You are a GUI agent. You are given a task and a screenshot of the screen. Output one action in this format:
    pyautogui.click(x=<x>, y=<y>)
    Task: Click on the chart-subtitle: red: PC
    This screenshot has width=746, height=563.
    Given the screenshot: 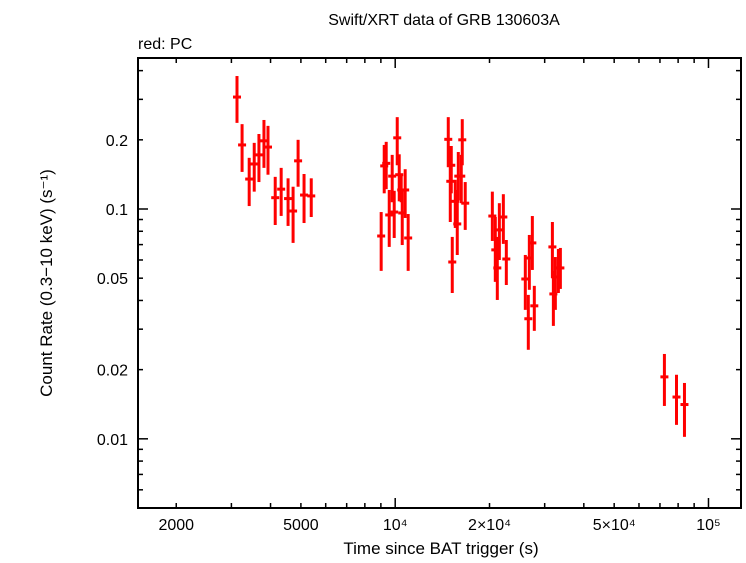 What is the action you would take?
    pyautogui.click(x=165, y=44)
    